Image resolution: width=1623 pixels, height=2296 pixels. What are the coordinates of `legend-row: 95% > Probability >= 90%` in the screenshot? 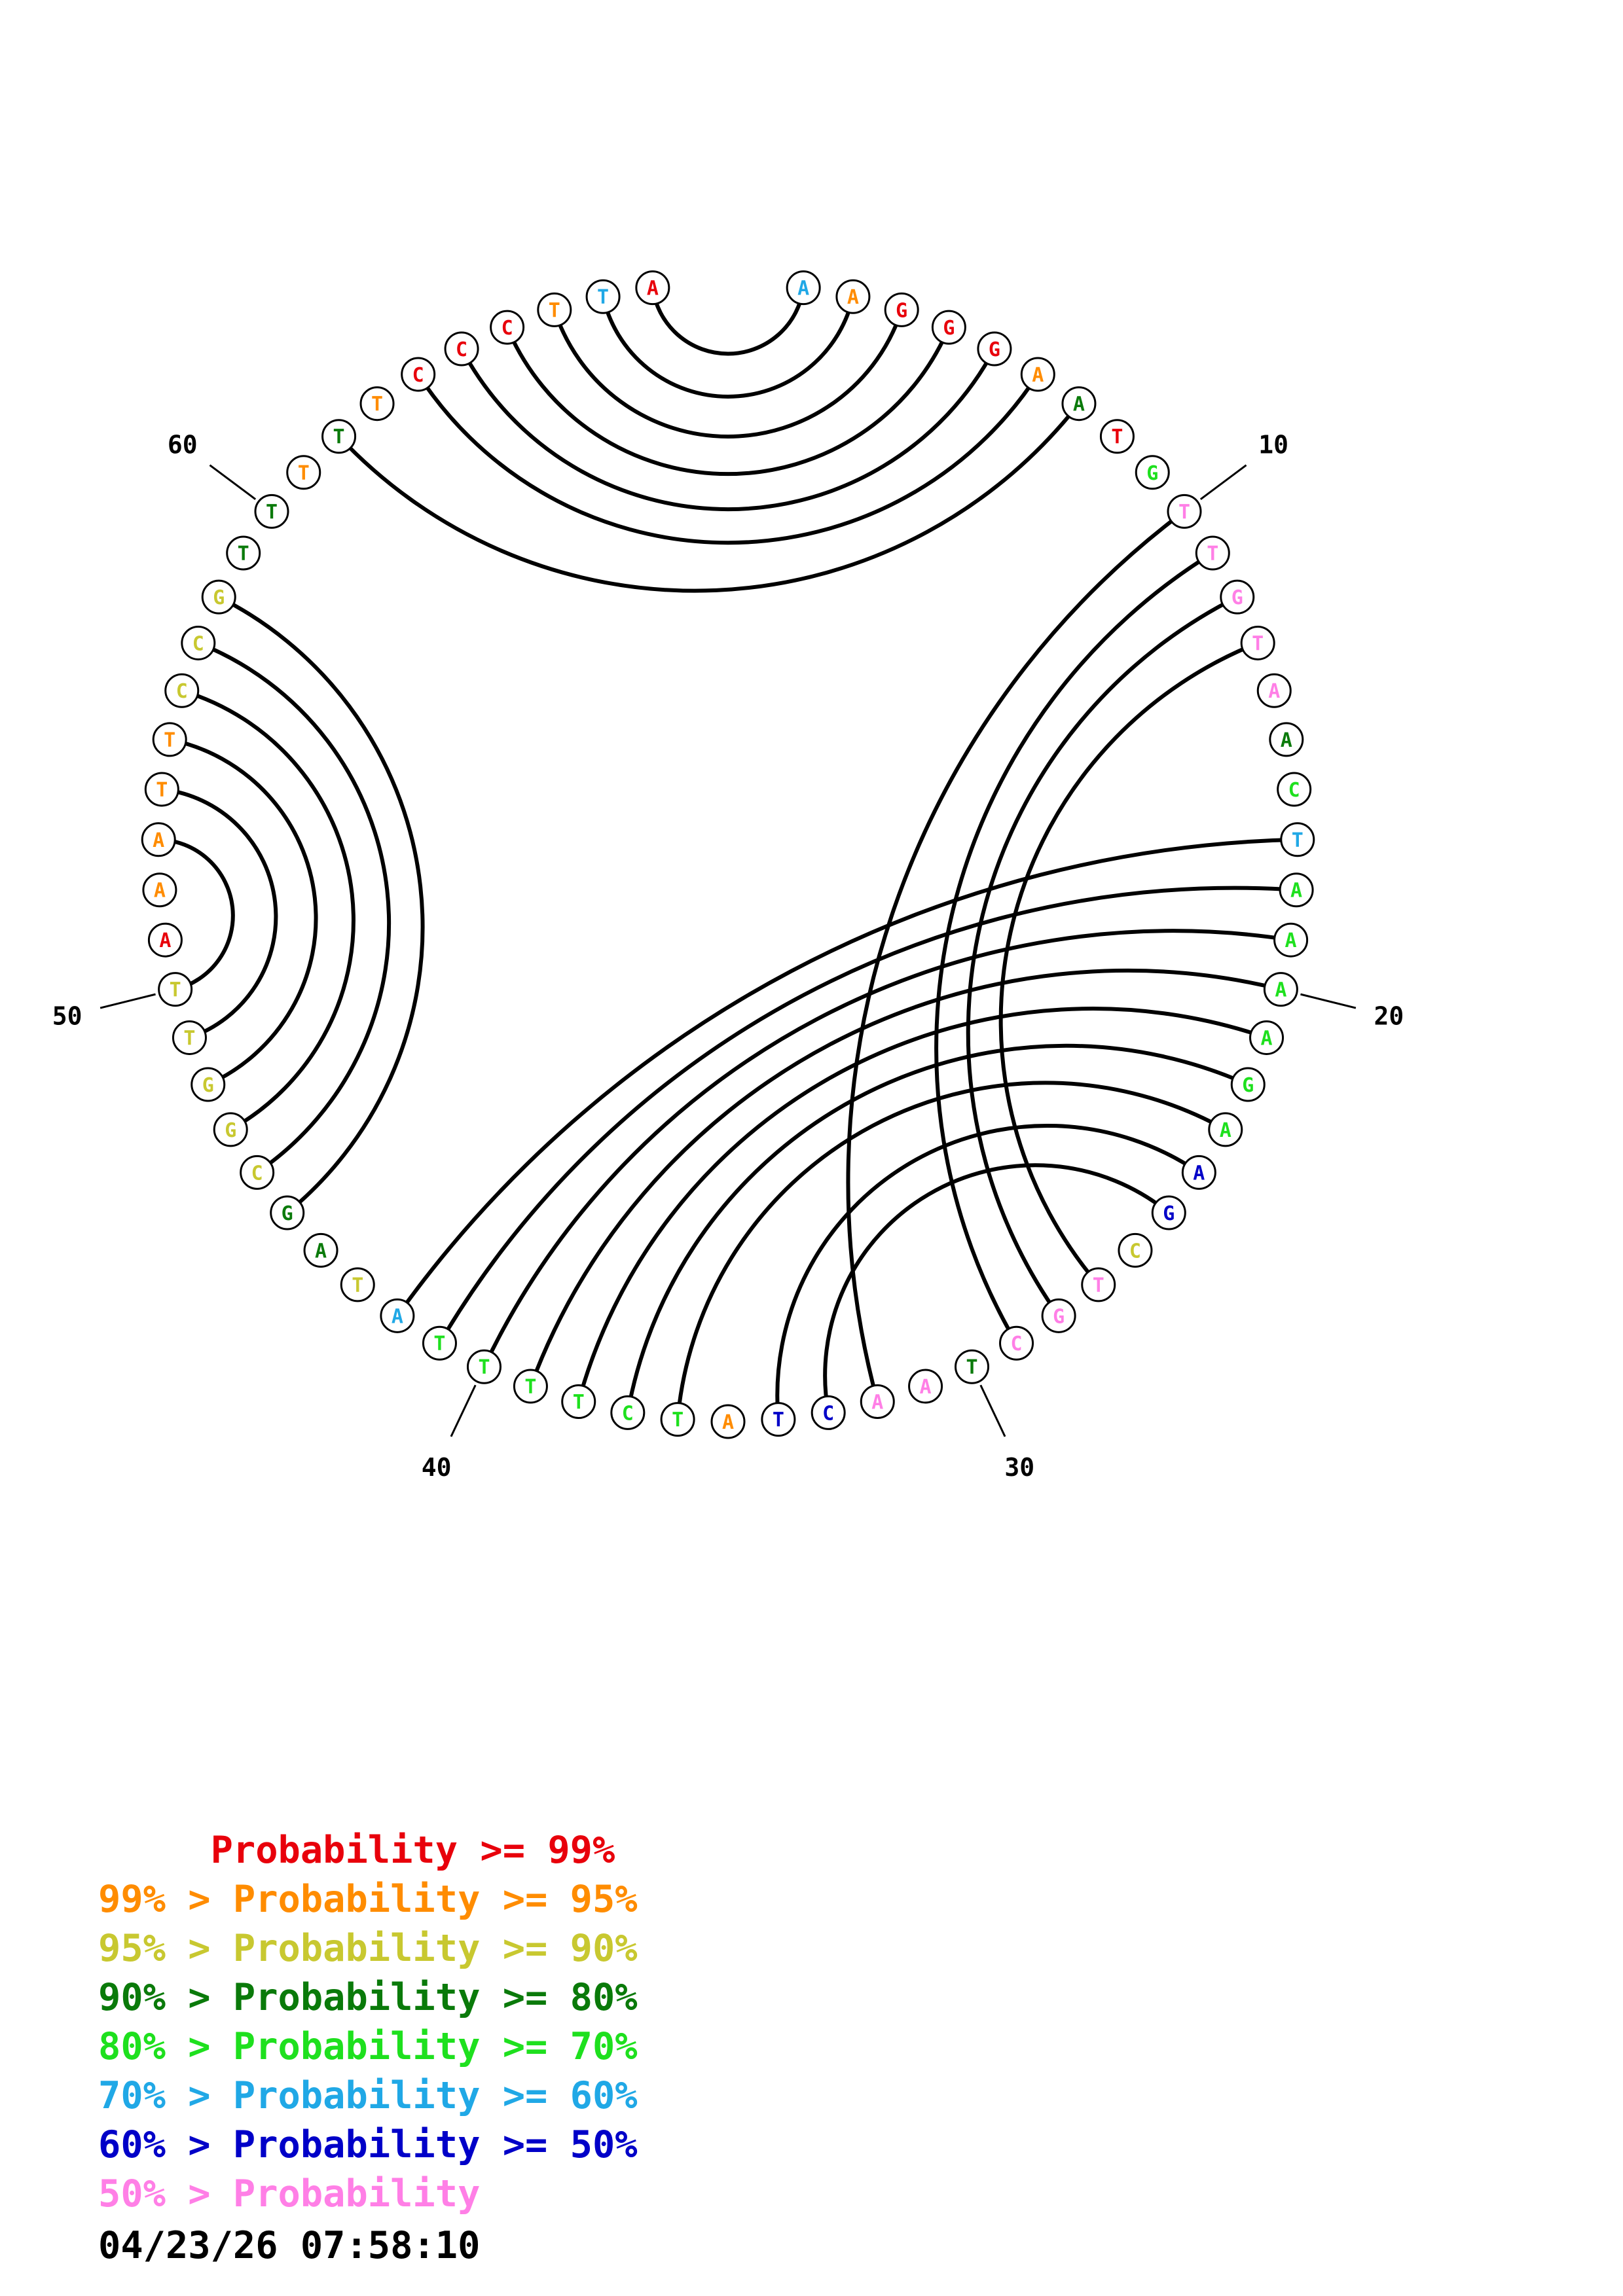 It's located at (368, 1948).